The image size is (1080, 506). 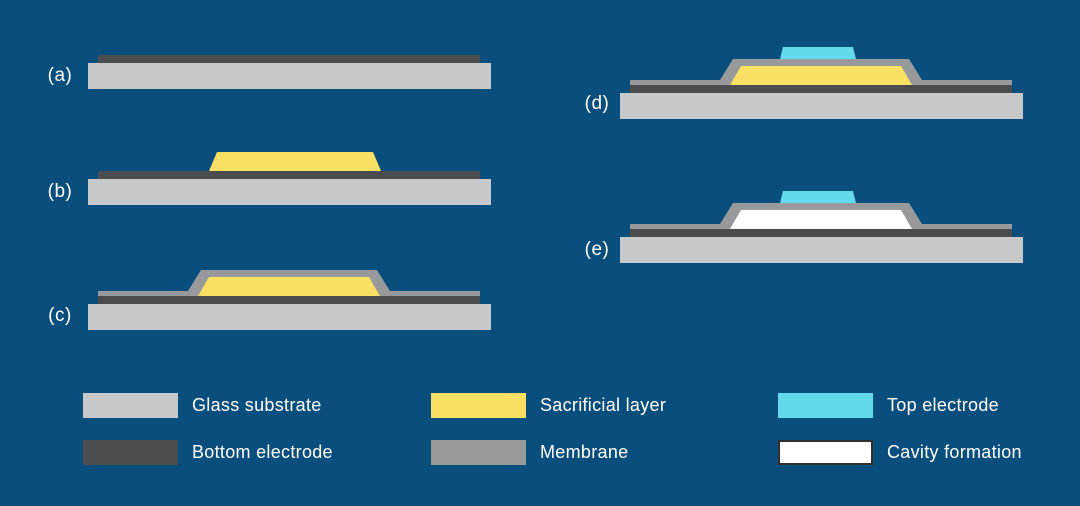 What do you see at coordinates (257, 405) in the screenshot?
I see `legend-label-glass_substrate: Glass substrate` at bounding box center [257, 405].